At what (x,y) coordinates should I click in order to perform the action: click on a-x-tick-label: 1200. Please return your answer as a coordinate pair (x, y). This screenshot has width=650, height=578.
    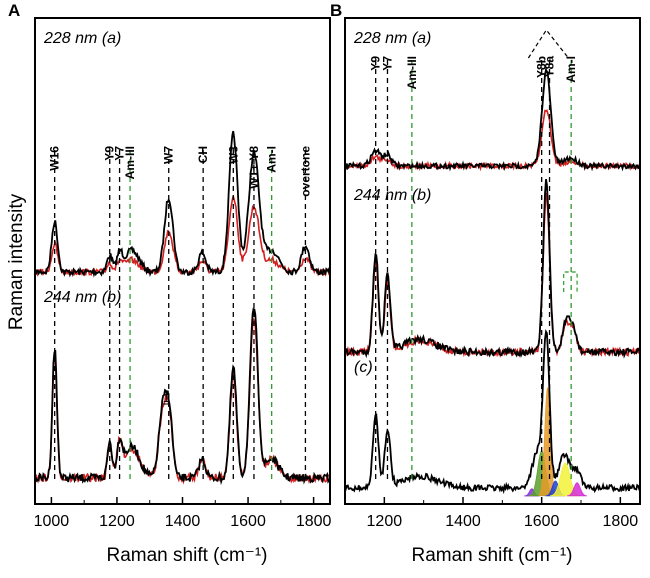
    Looking at the image, I should click on (117, 521).